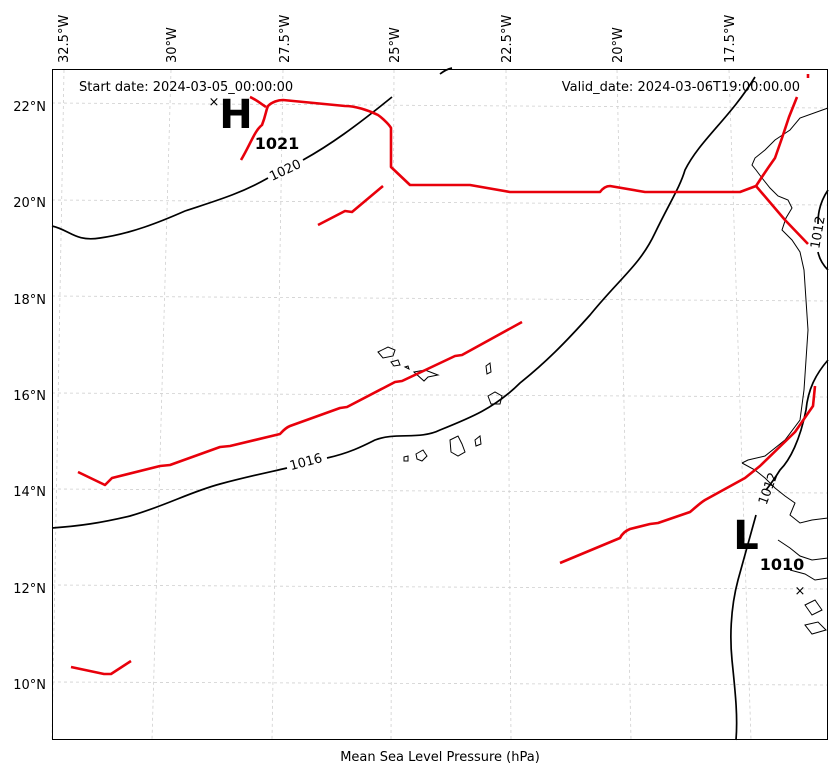 This screenshot has height=783, width=837. I want to click on lat-tick-label: 18°N, so click(29, 300).